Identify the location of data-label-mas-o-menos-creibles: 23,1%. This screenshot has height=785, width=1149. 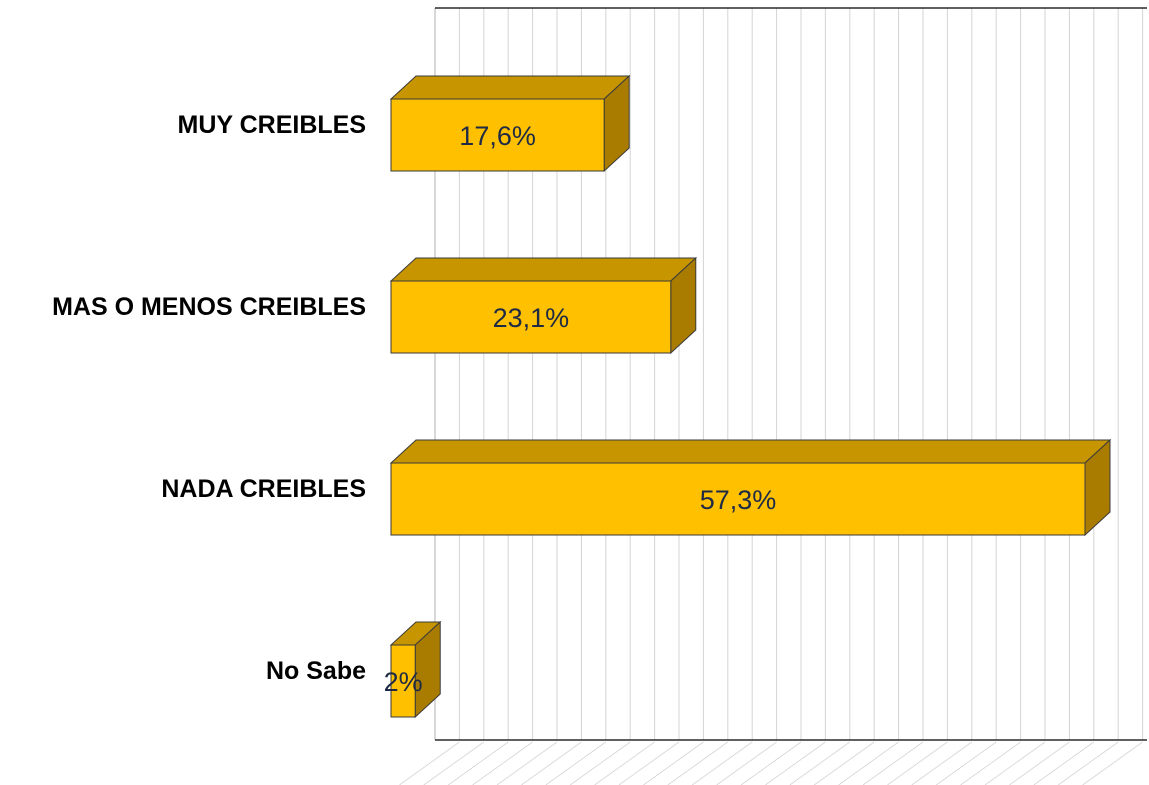
(531, 318).